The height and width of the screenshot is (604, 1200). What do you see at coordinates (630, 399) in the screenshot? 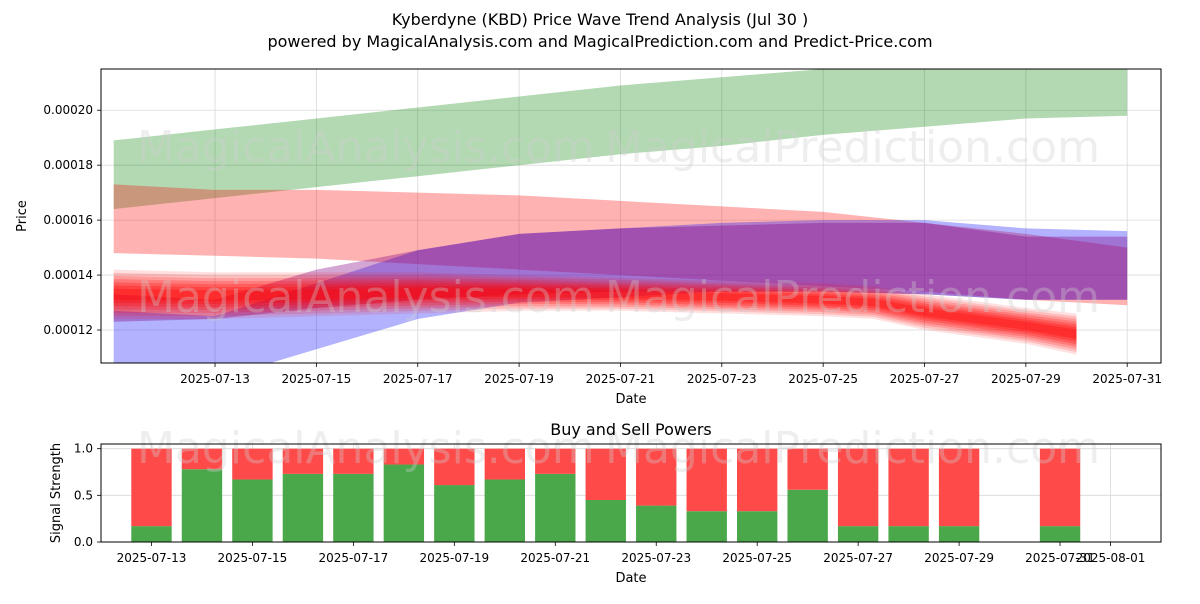
I see `top-x-axis-label: Date` at bounding box center [630, 399].